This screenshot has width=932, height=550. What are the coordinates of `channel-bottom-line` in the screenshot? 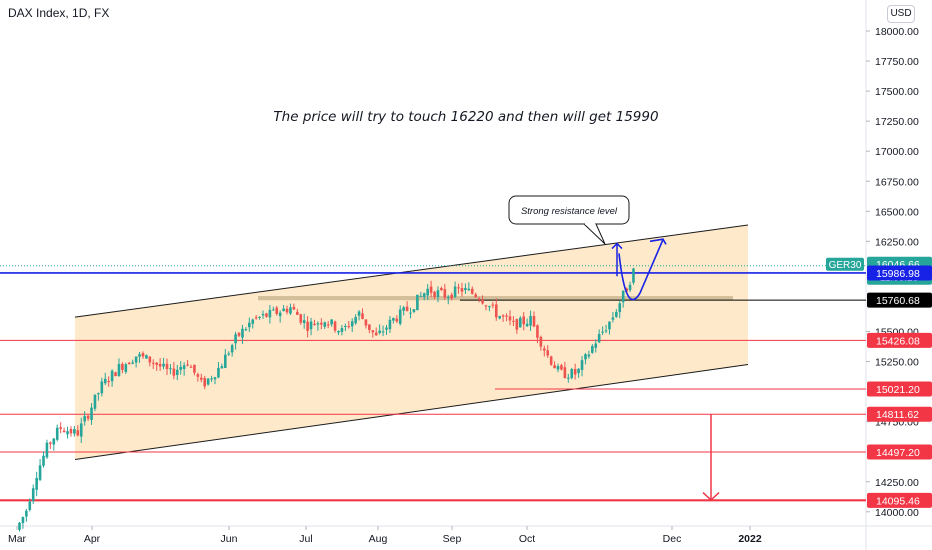 It's located at (411, 412).